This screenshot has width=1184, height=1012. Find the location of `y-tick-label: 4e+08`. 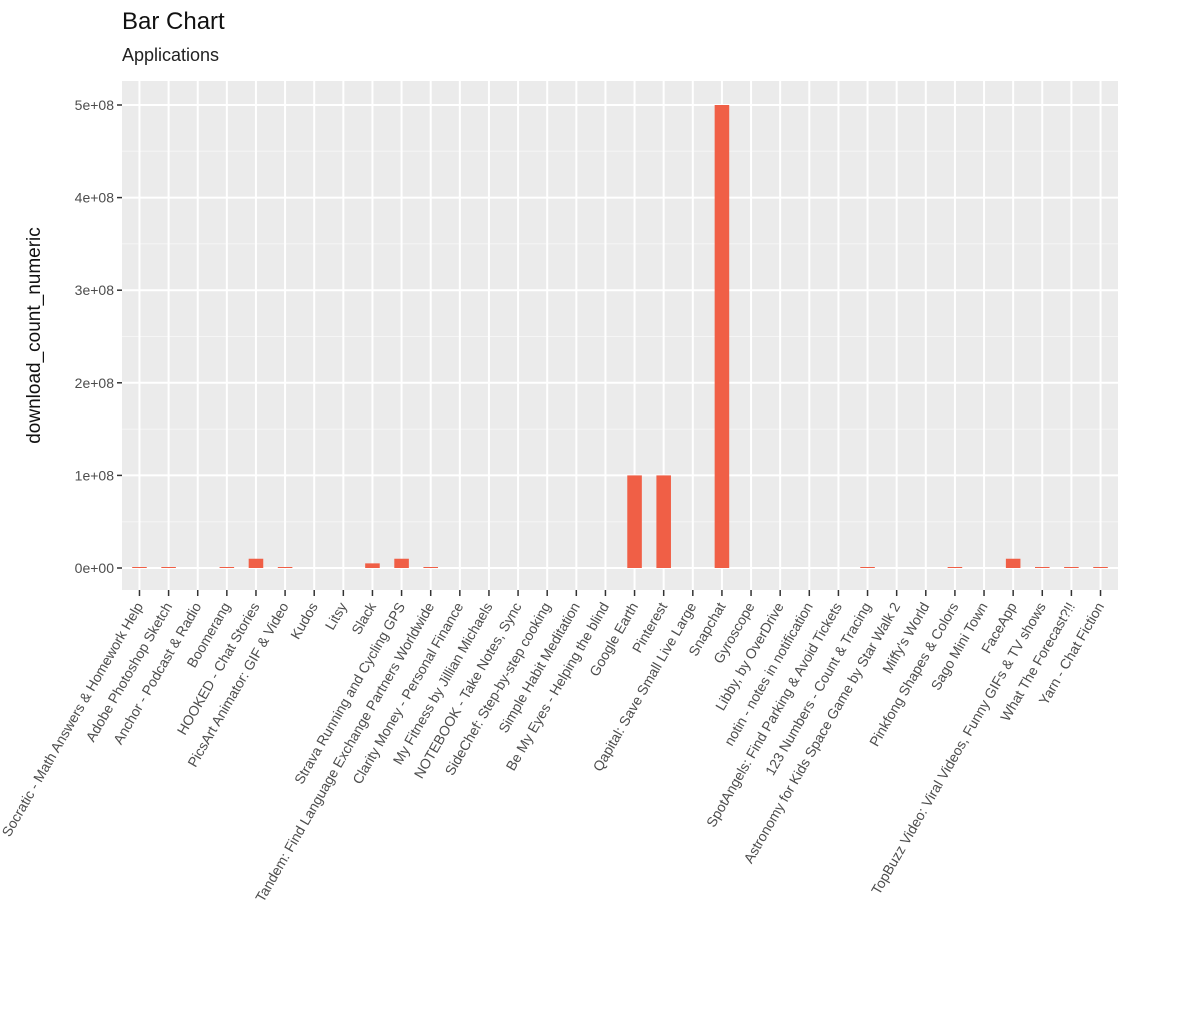

y-tick-label: 4e+08 is located at coordinates (95, 198).